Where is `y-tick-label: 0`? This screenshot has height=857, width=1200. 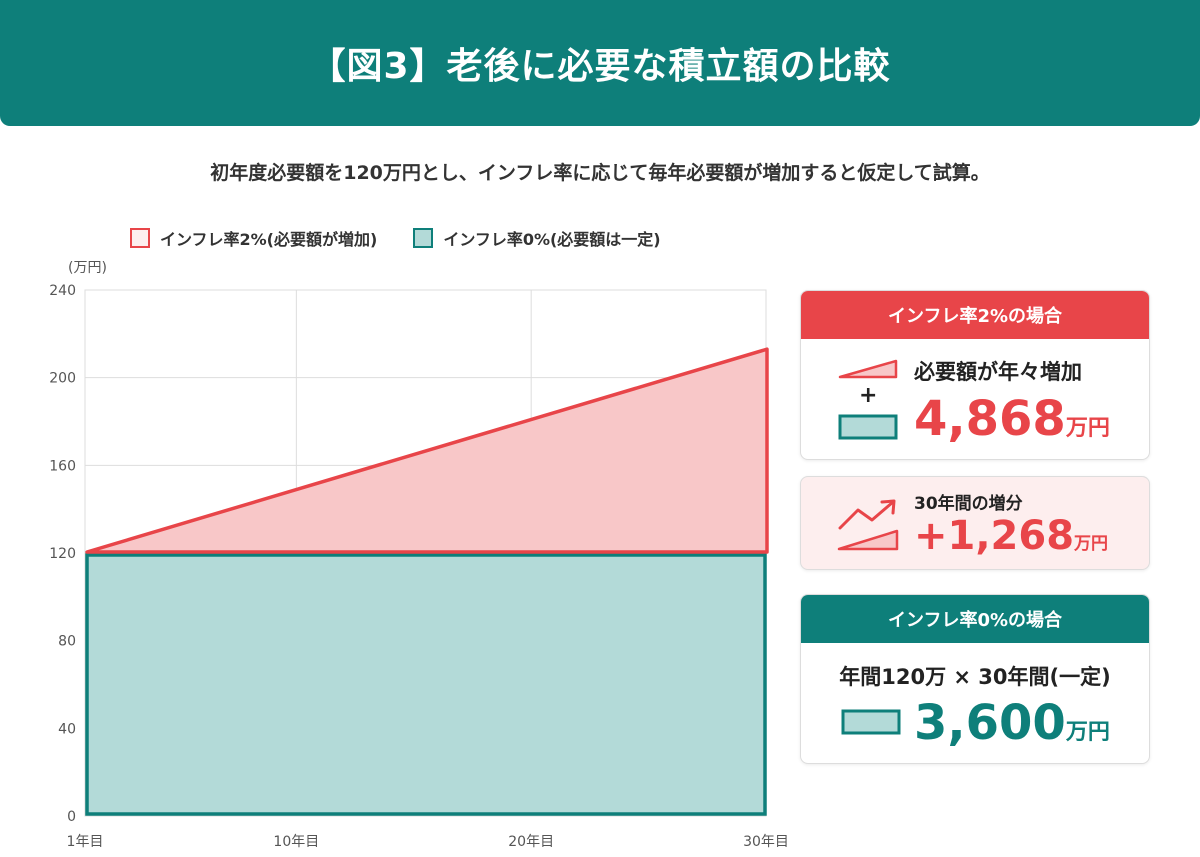
y-tick-label: 0 is located at coordinates (71, 817).